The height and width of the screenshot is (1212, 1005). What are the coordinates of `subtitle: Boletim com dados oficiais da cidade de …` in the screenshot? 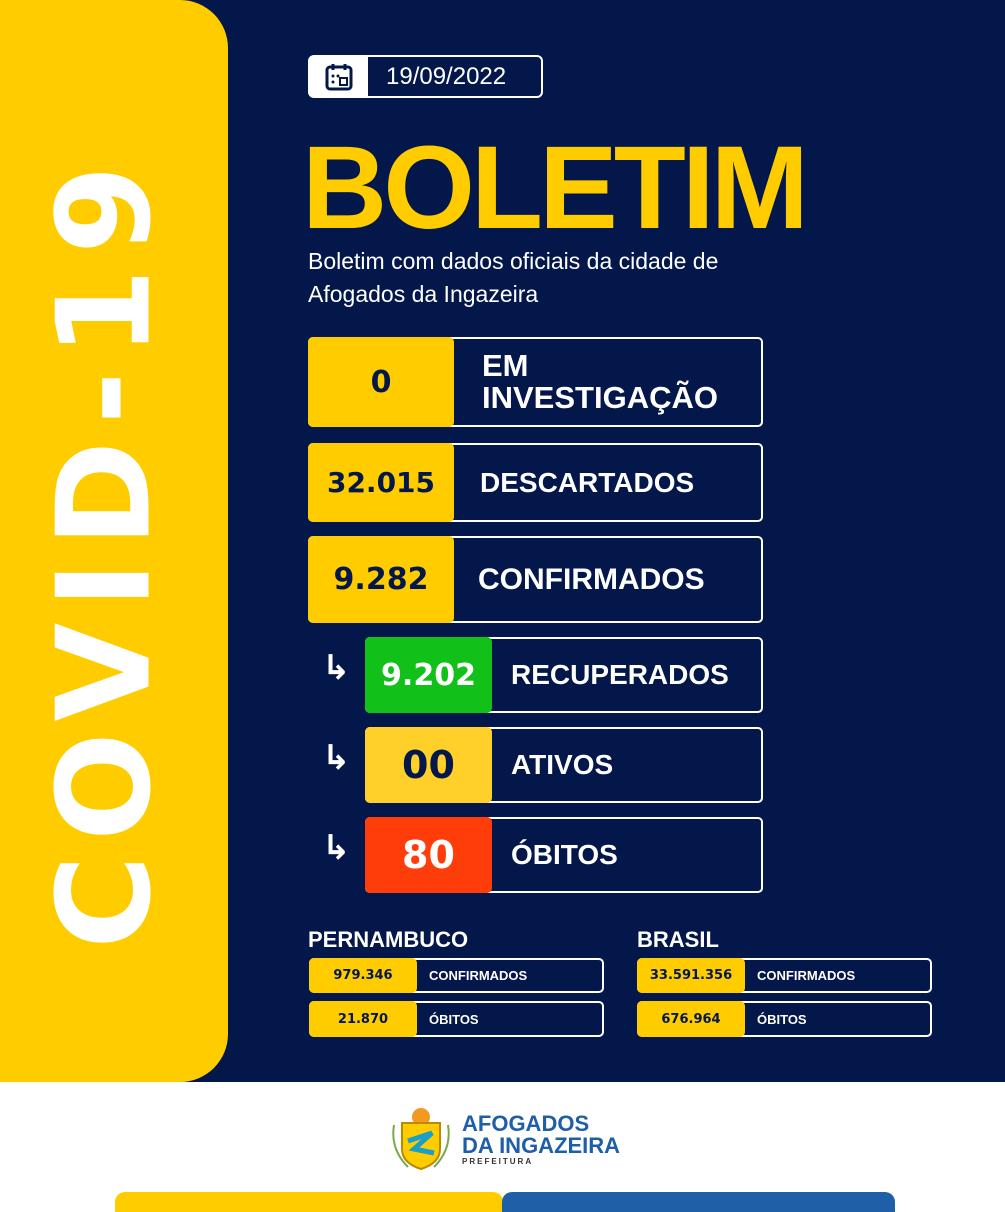 It's located at (513, 277).